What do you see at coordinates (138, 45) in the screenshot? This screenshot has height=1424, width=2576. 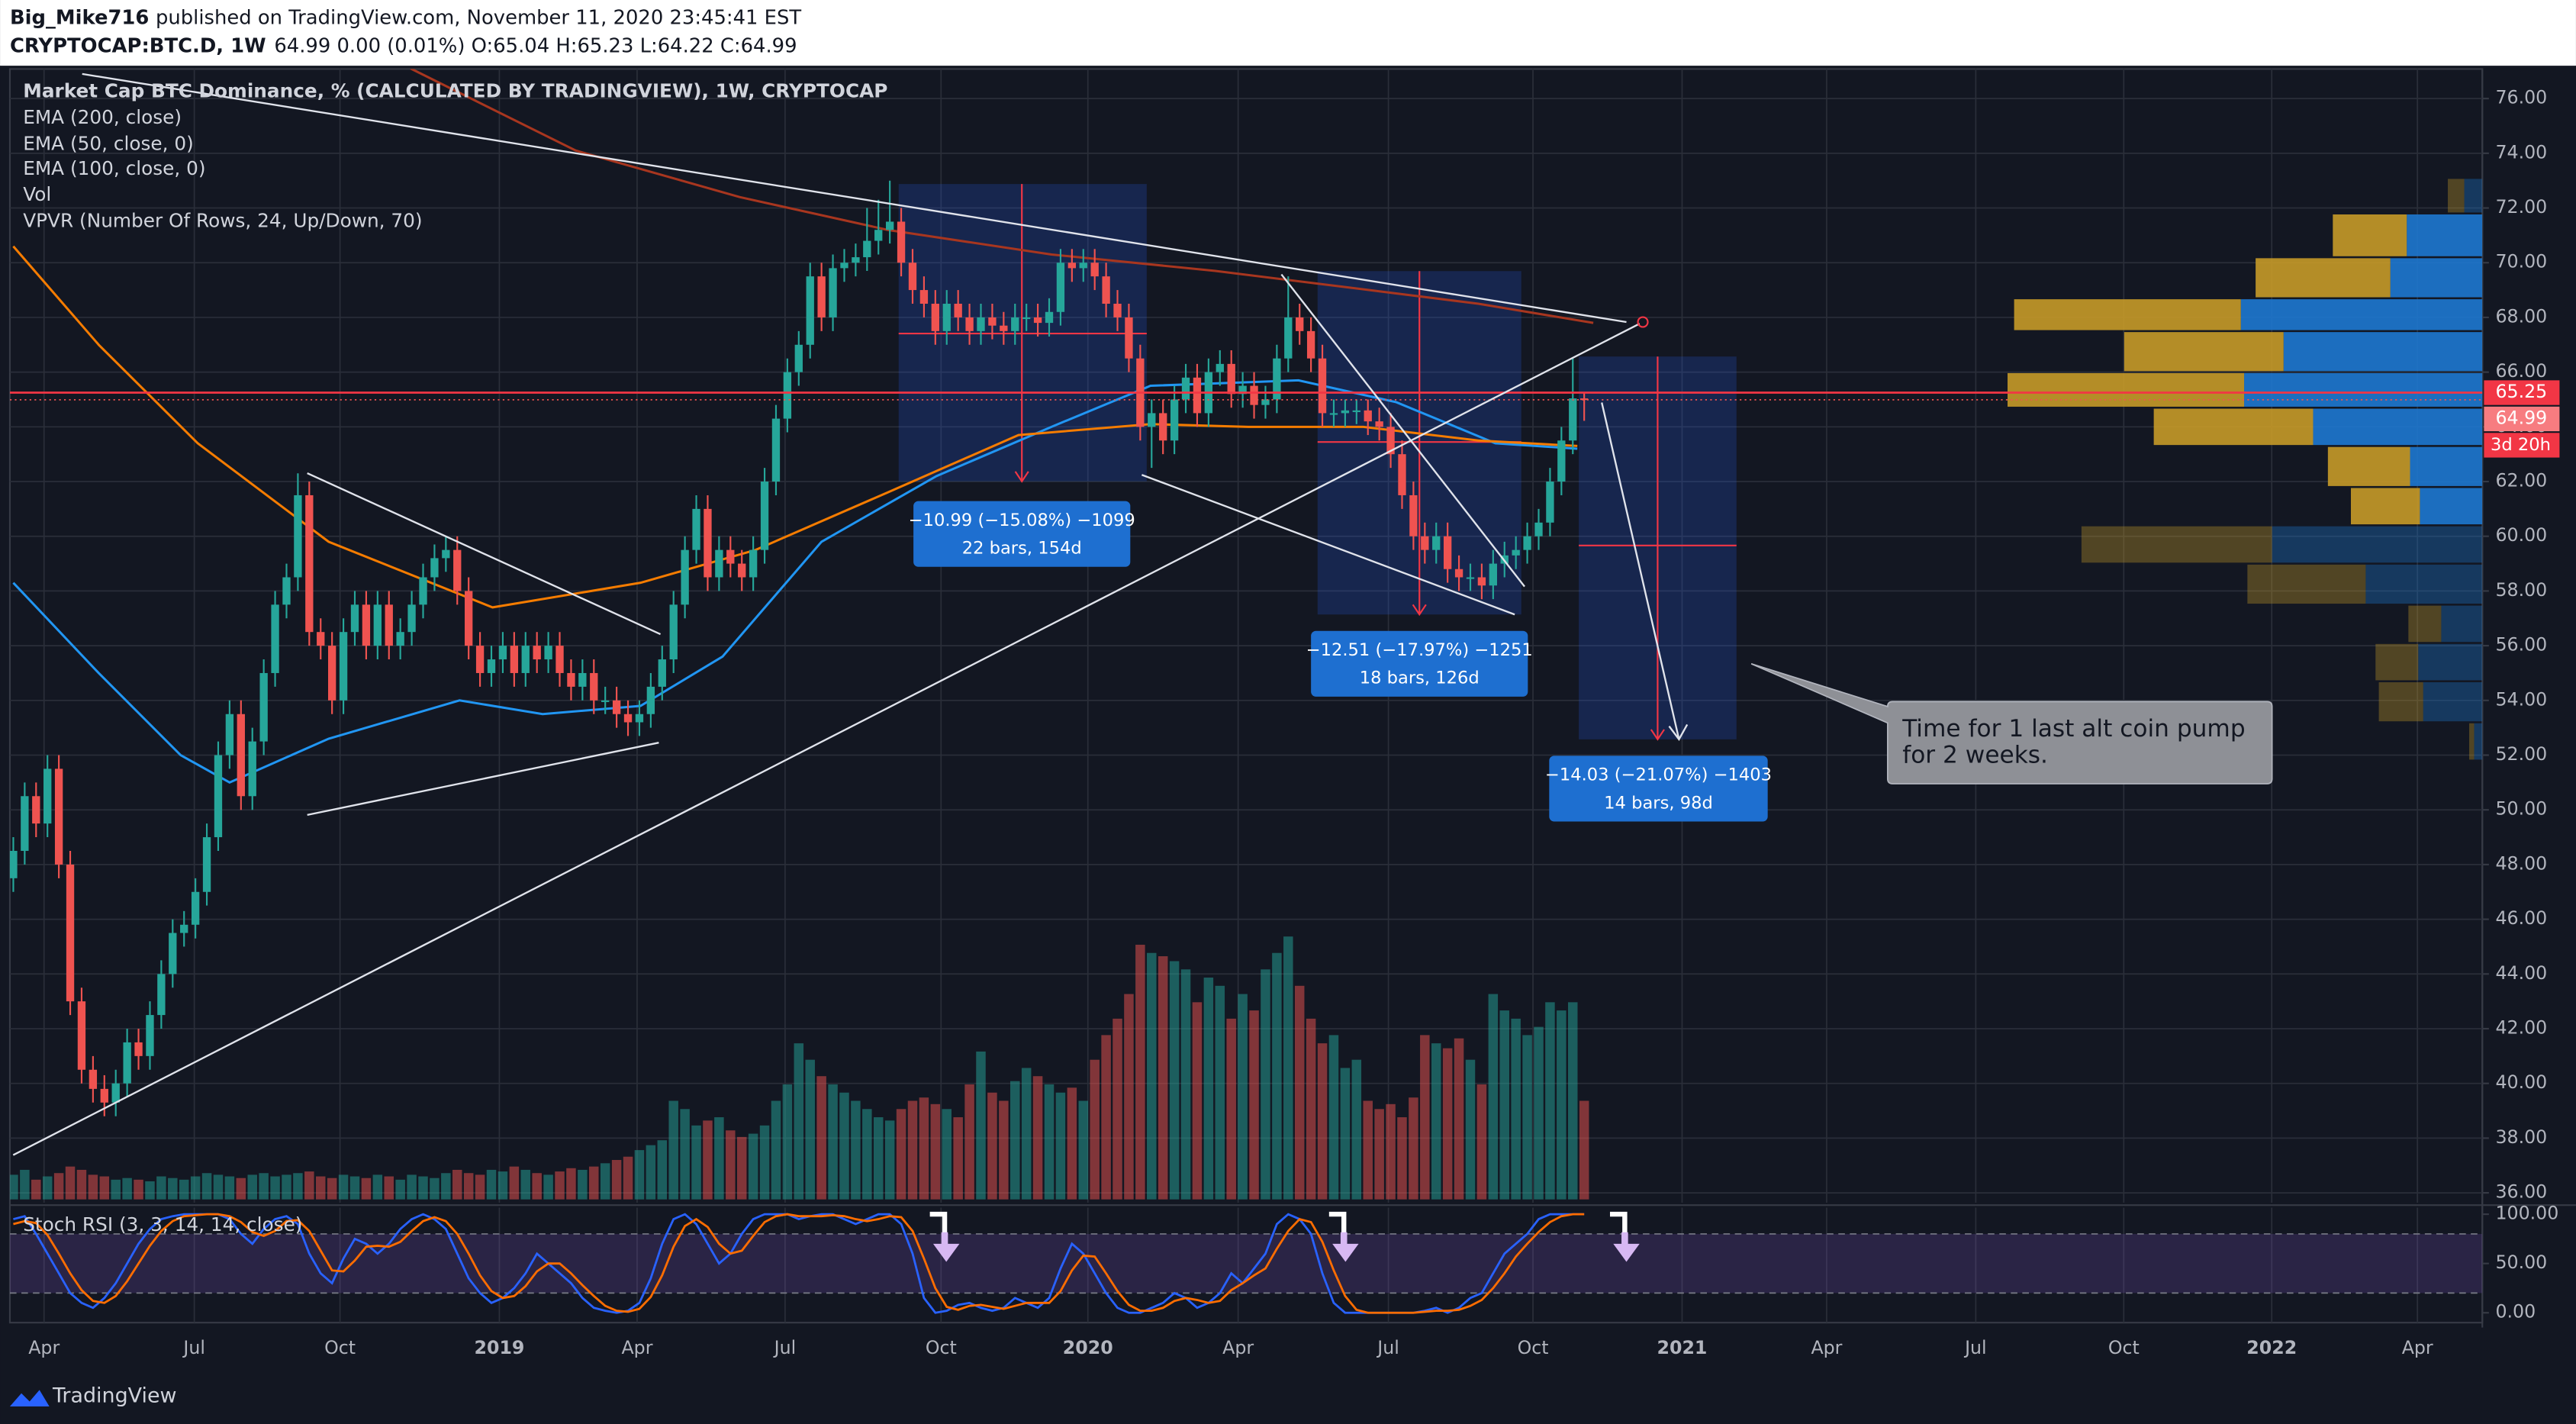 I see `symbol: CRYPTOCAP:BTC.D, 1W` at bounding box center [138, 45].